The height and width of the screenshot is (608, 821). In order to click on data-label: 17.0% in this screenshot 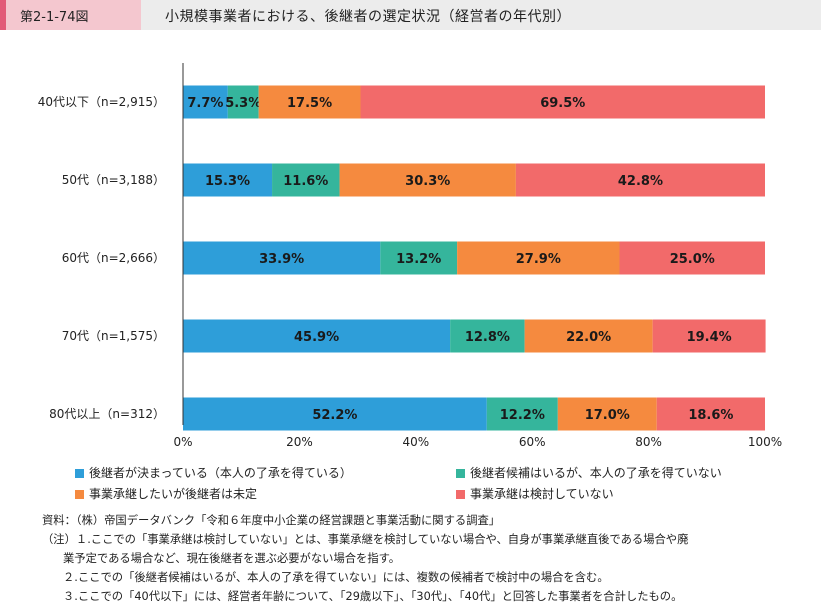, I will do `click(607, 415)`.